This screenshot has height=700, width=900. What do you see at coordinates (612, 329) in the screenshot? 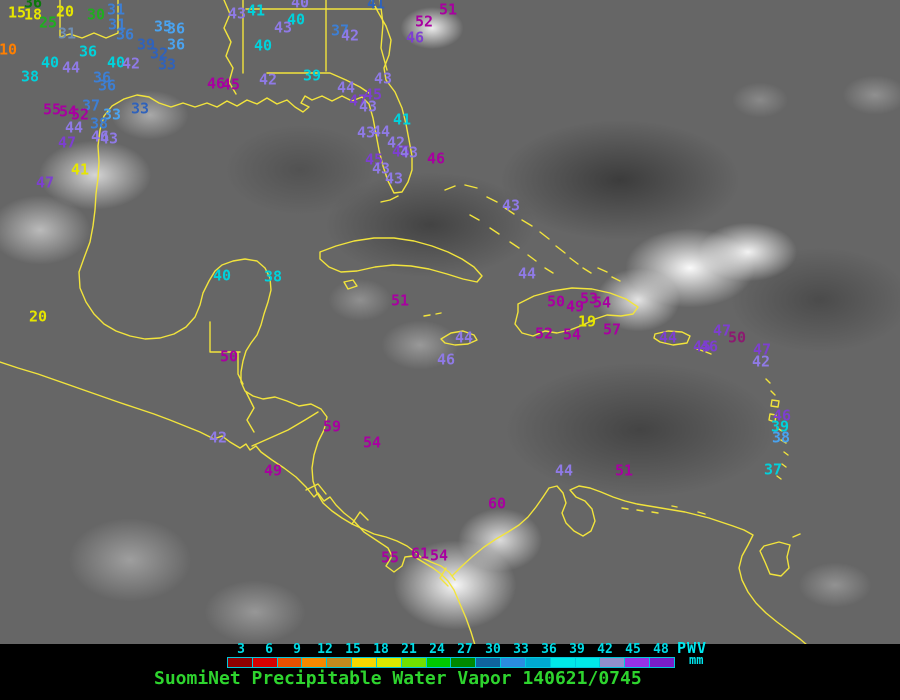
I see `station-pwv-value: 57` at bounding box center [612, 329].